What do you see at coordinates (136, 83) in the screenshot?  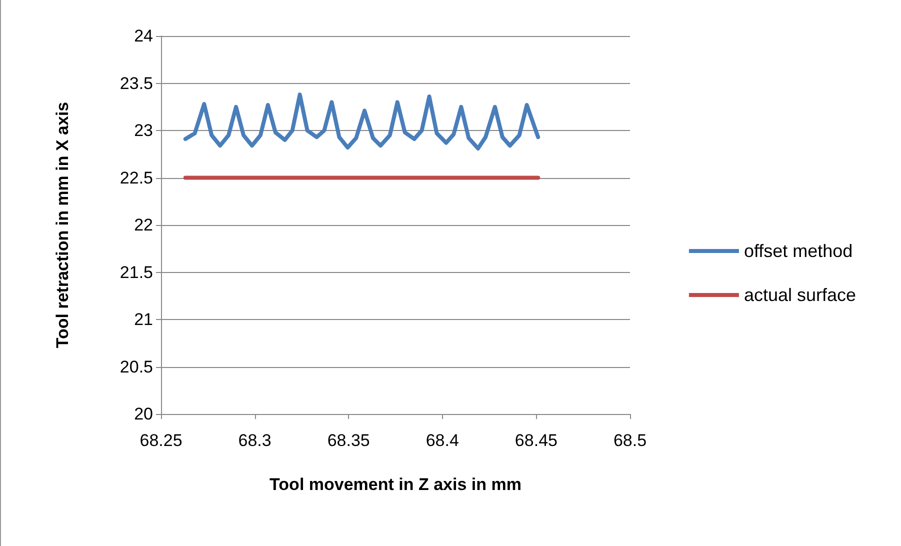 I see `y-tick-label: 23.5` at bounding box center [136, 83].